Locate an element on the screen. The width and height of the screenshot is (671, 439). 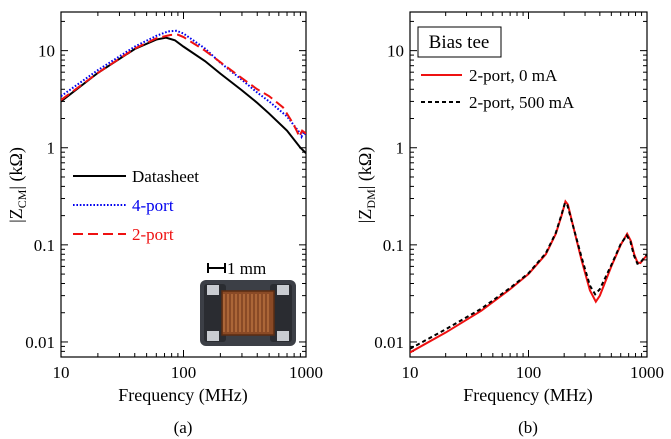
choke-photo-icon is located at coordinates (248, 313).